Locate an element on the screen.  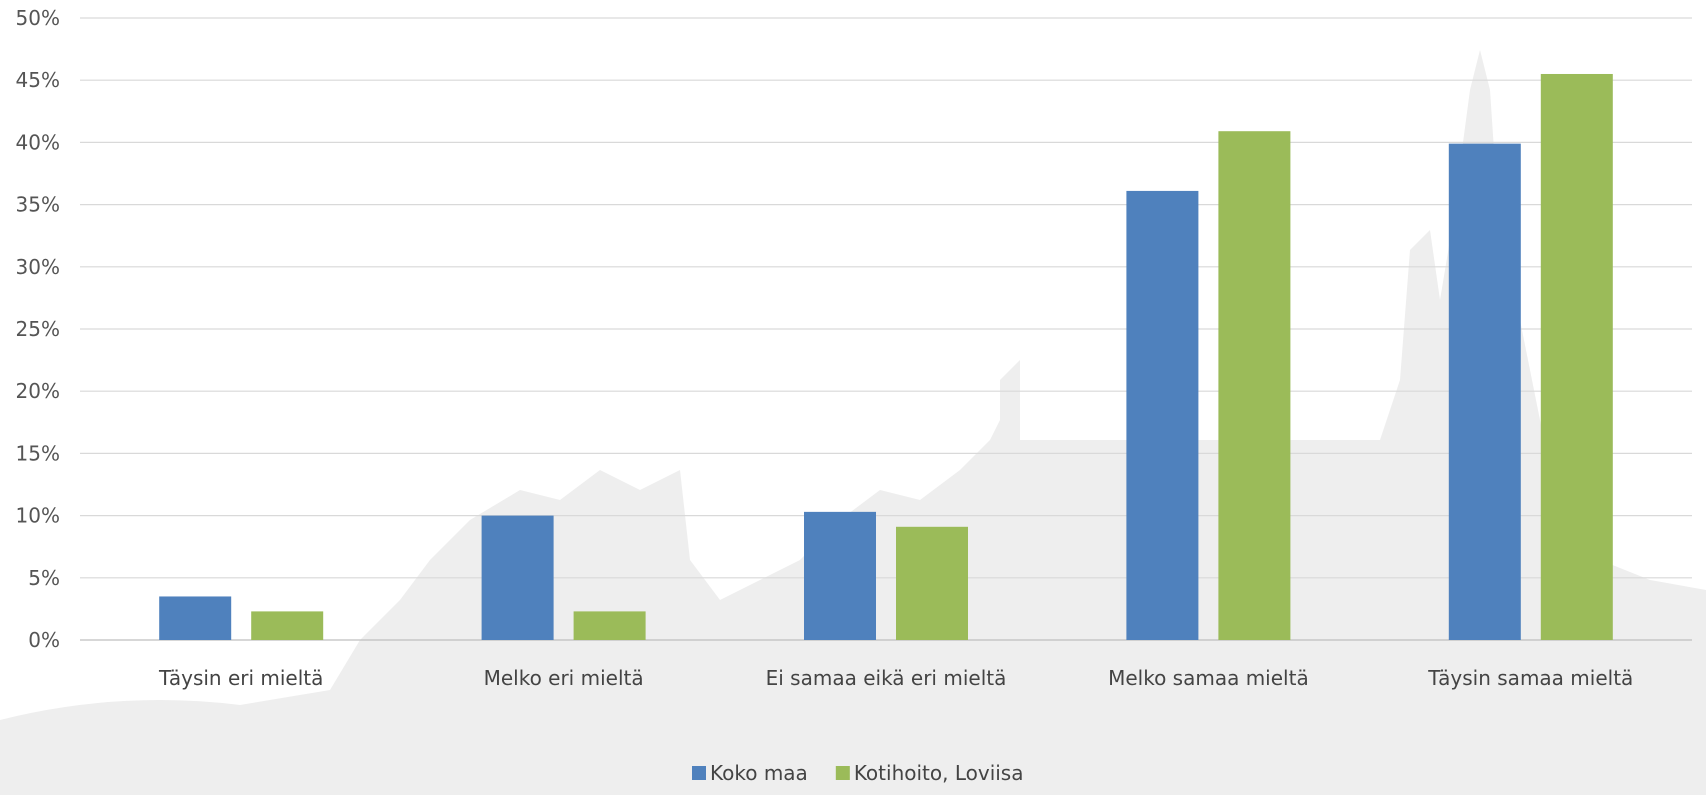
y-axis: 0% 5% 10% 15% 20% 25% 30% 35% 40% 45% 50% is located at coordinates (38, 329).